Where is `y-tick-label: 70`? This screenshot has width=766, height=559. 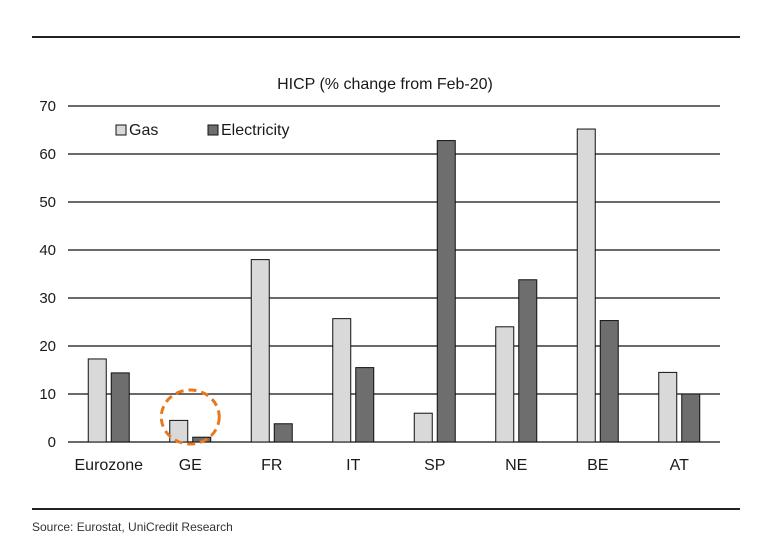 y-tick-label: 70 is located at coordinates (47, 106).